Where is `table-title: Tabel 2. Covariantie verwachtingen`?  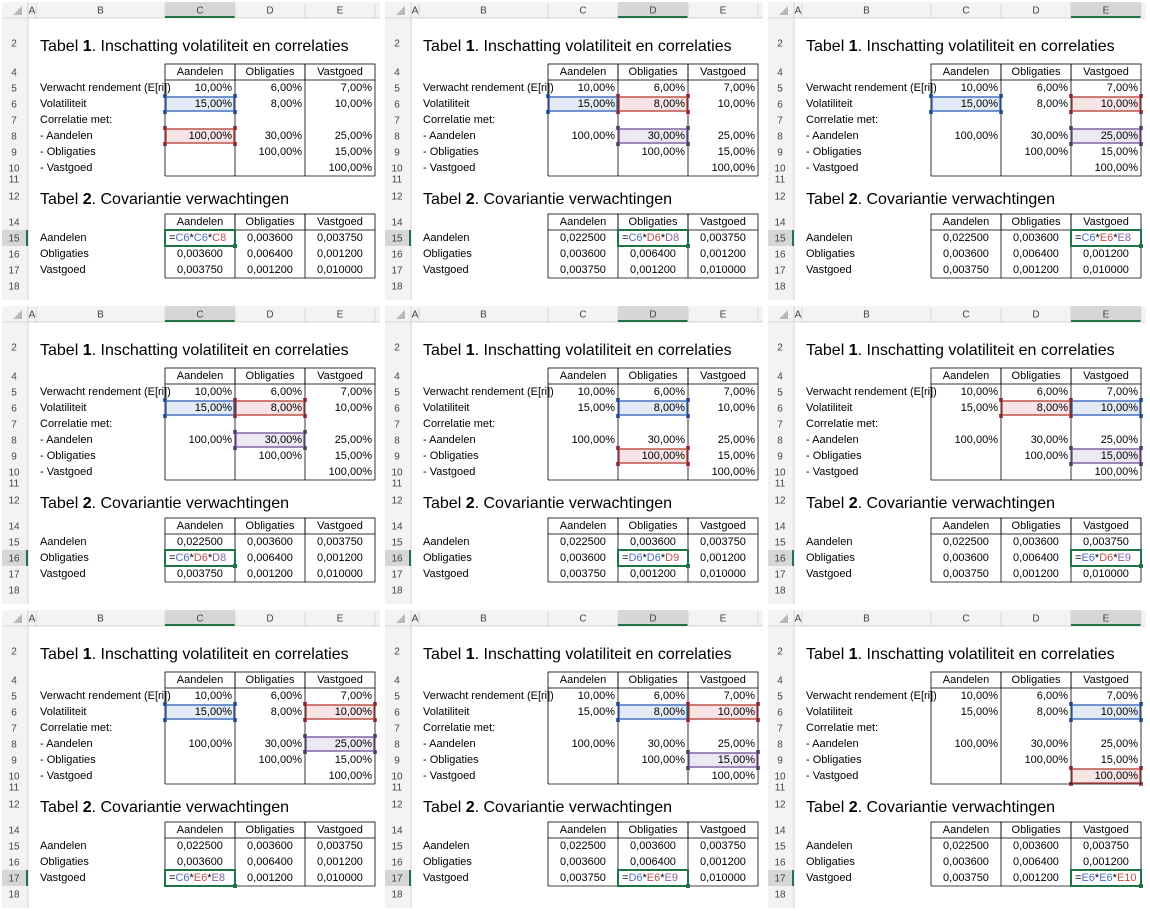 table-title: Tabel 2. Covariantie verwachtingen is located at coordinates (930, 807).